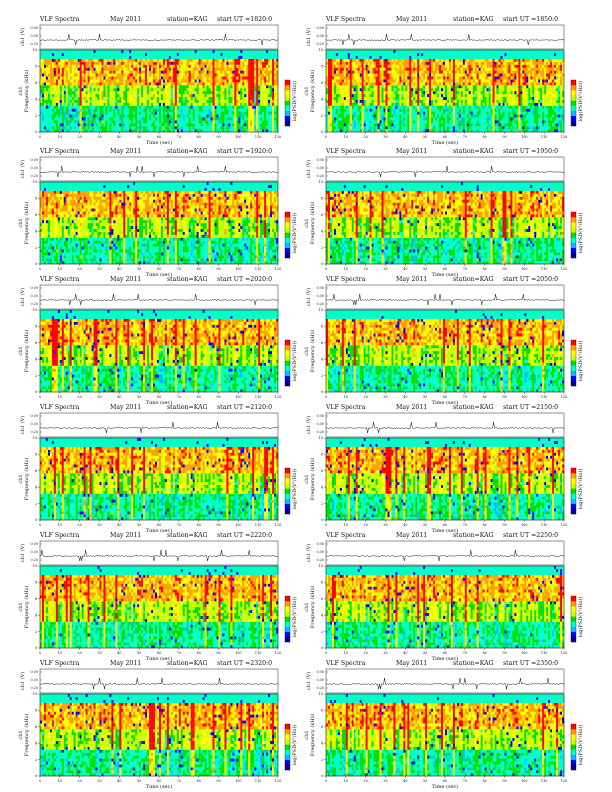 The image size is (612, 792). I want to click on waveform-axis-label: ch1 (V), so click(22, 37).